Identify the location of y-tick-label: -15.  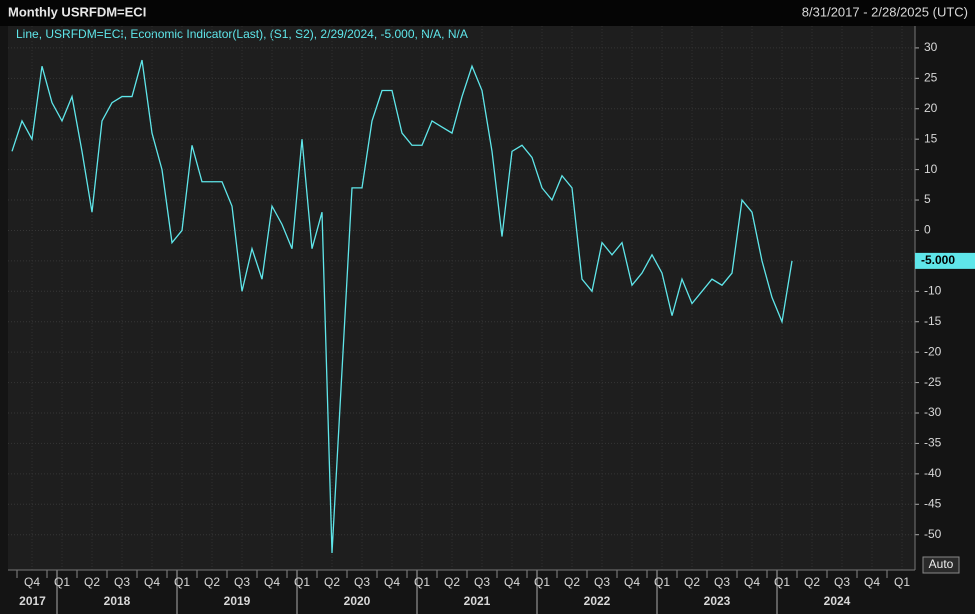
(933, 321).